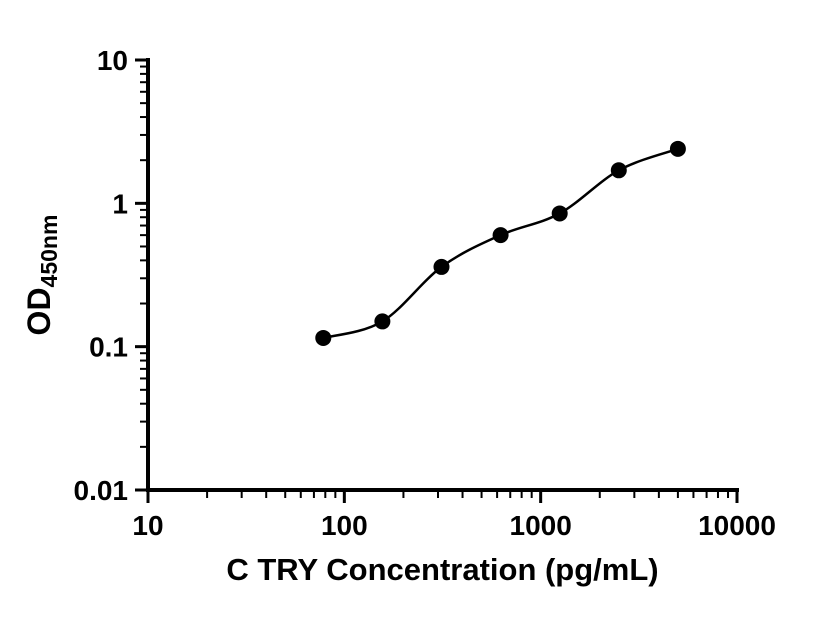 This screenshot has height=640, width=816. What do you see at coordinates (541, 525) in the screenshot?
I see `x-tick-label: 1000` at bounding box center [541, 525].